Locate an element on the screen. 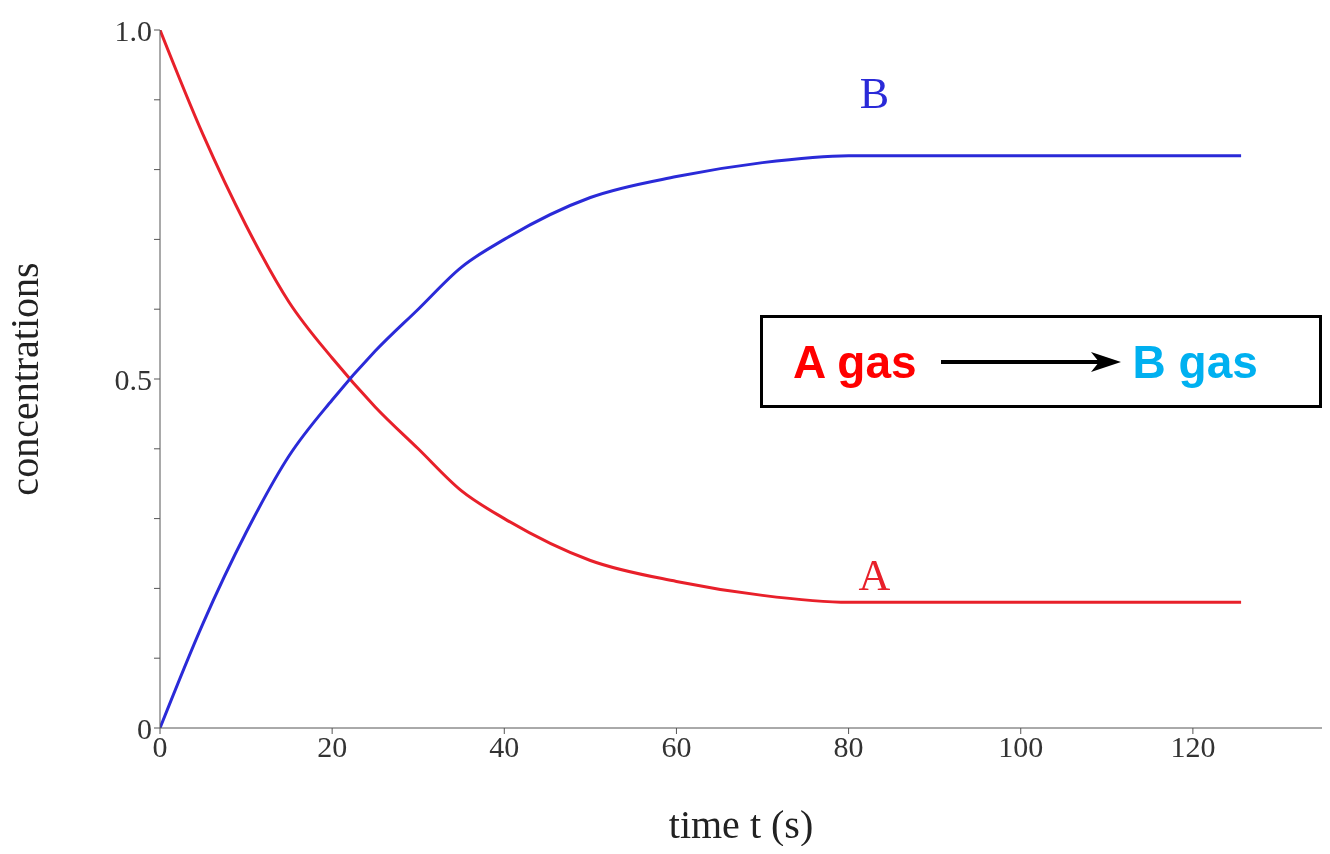 The width and height of the screenshot is (1330, 854). annotation: A is located at coordinates (874, 576).